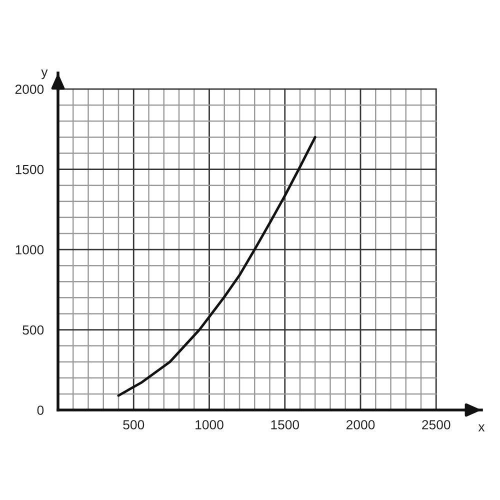  What do you see at coordinates (40, 410) in the screenshot?
I see `y-tick-label: 0` at bounding box center [40, 410].